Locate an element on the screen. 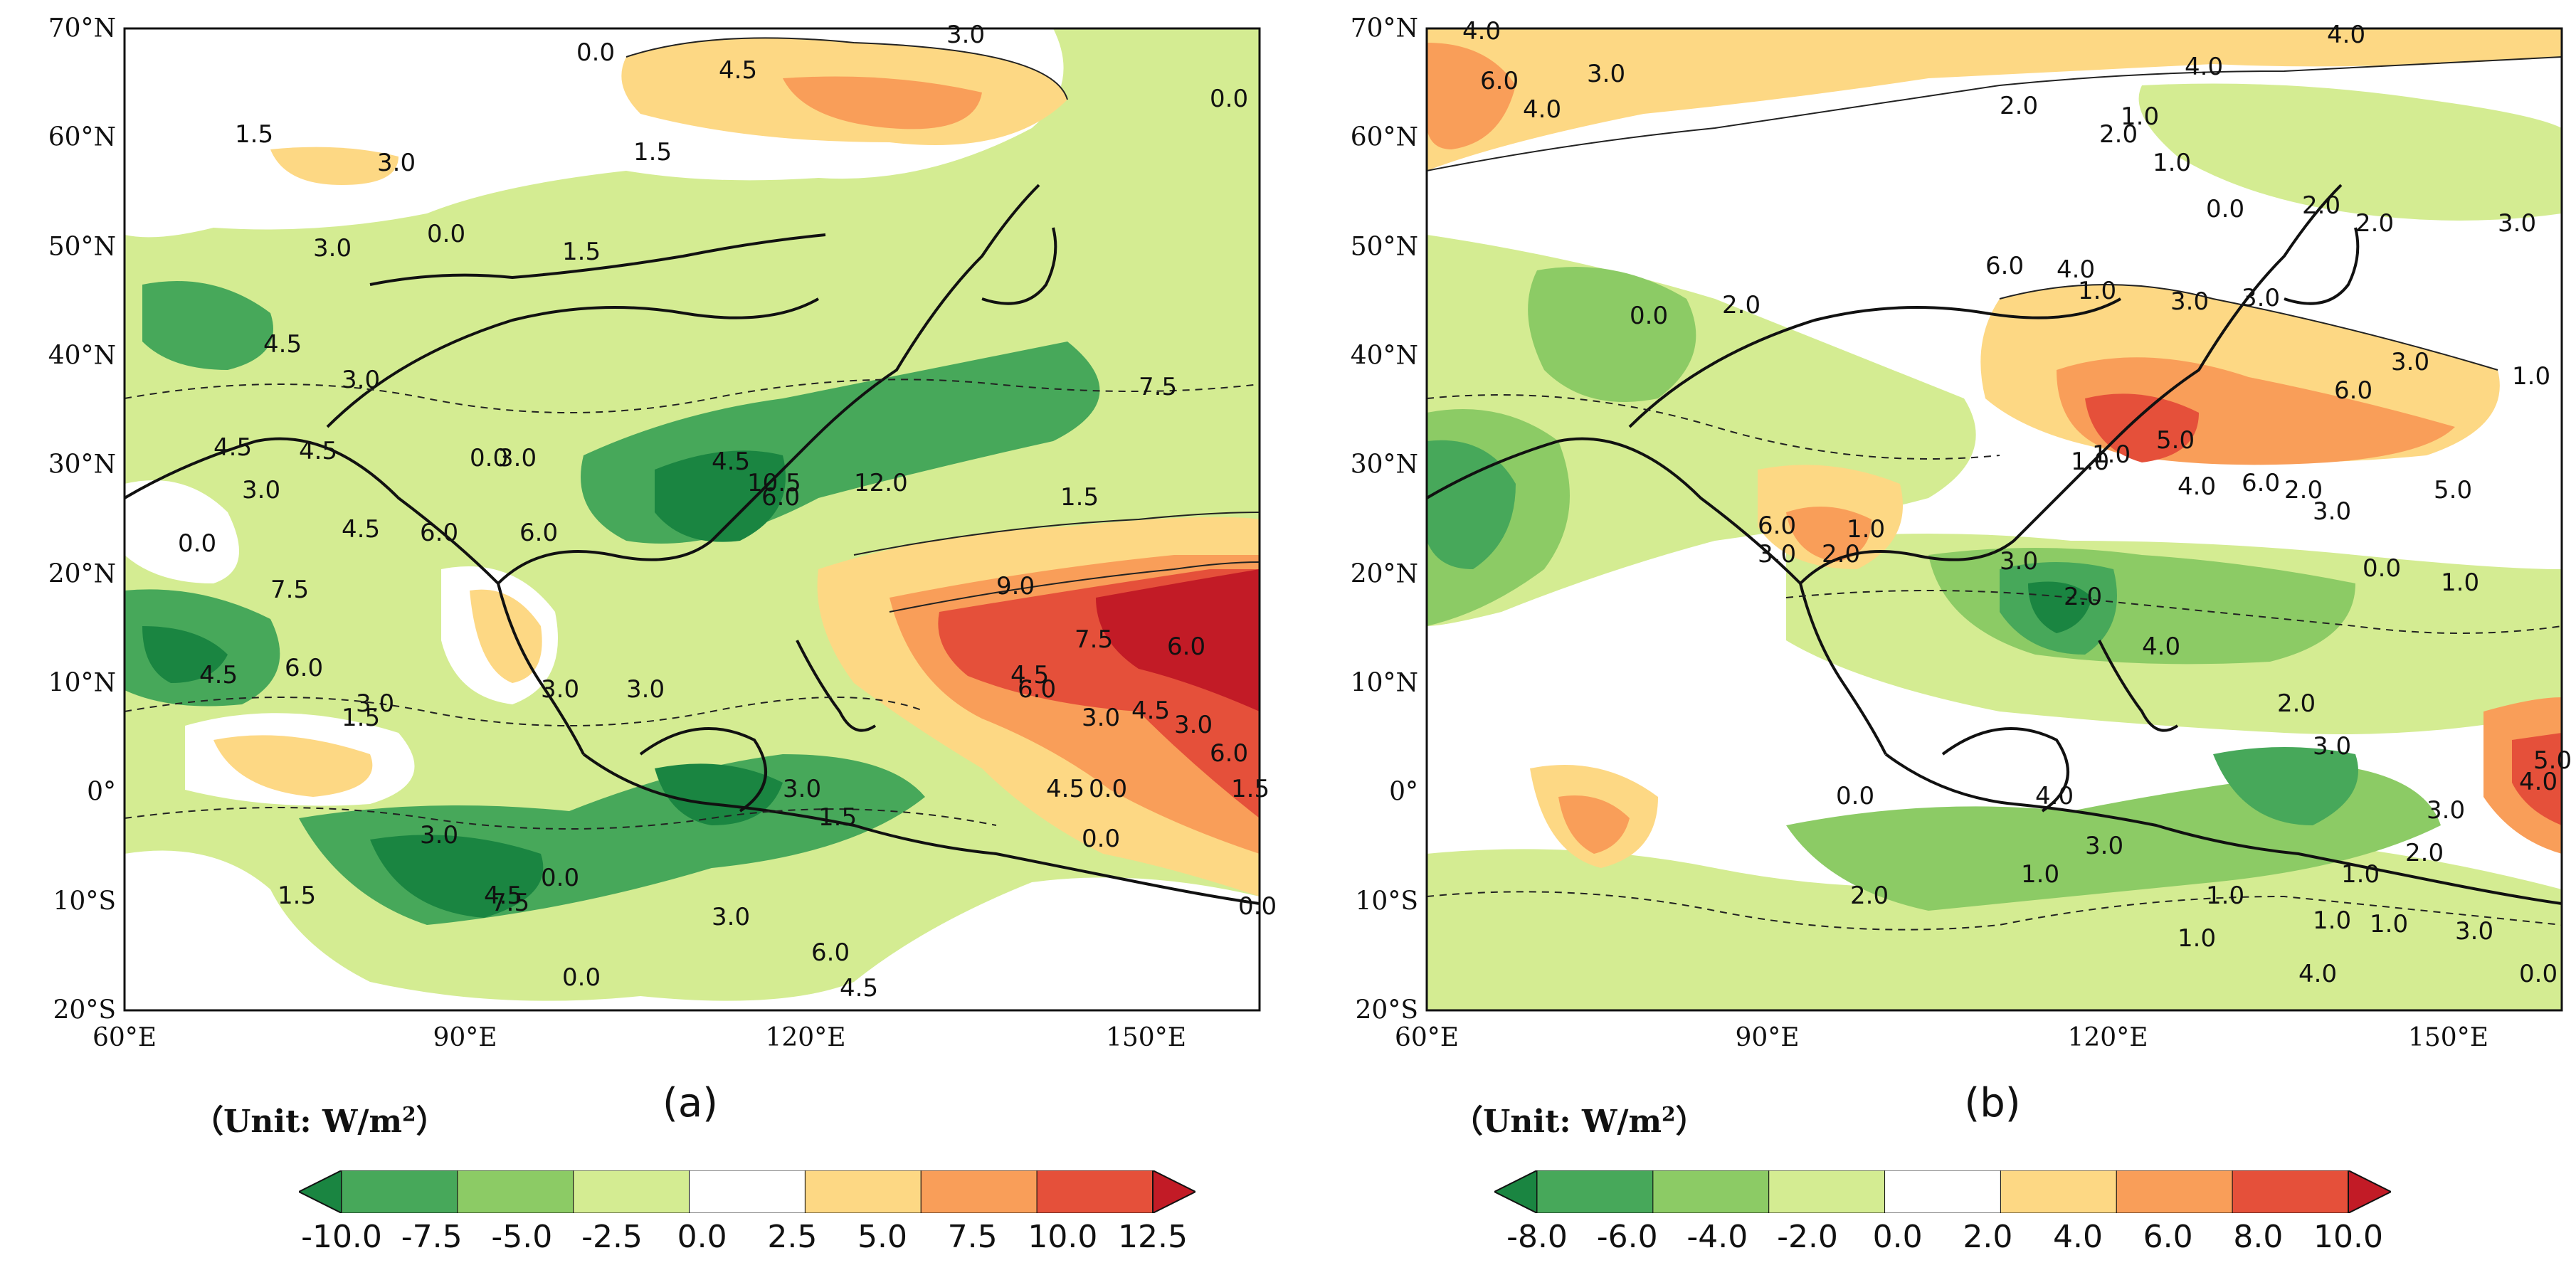 The width and height of the screenshot is (2576, 1275). colorbar-tick-label: 12.5 is located at coordinates (1153, 1237).